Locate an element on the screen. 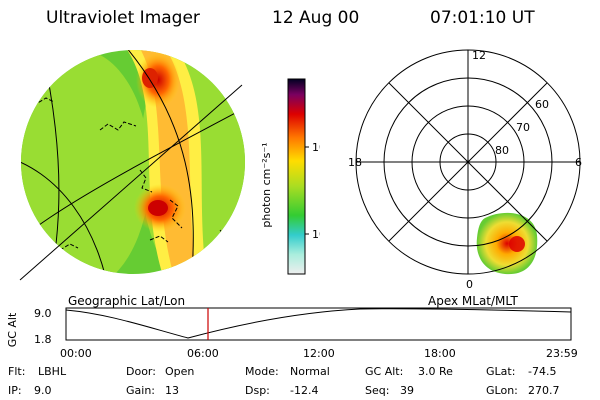 The image size is (600, 400). colorbar: photon cm⁻²s⁻¹ 100 10 is located at coordinates (290, 176).